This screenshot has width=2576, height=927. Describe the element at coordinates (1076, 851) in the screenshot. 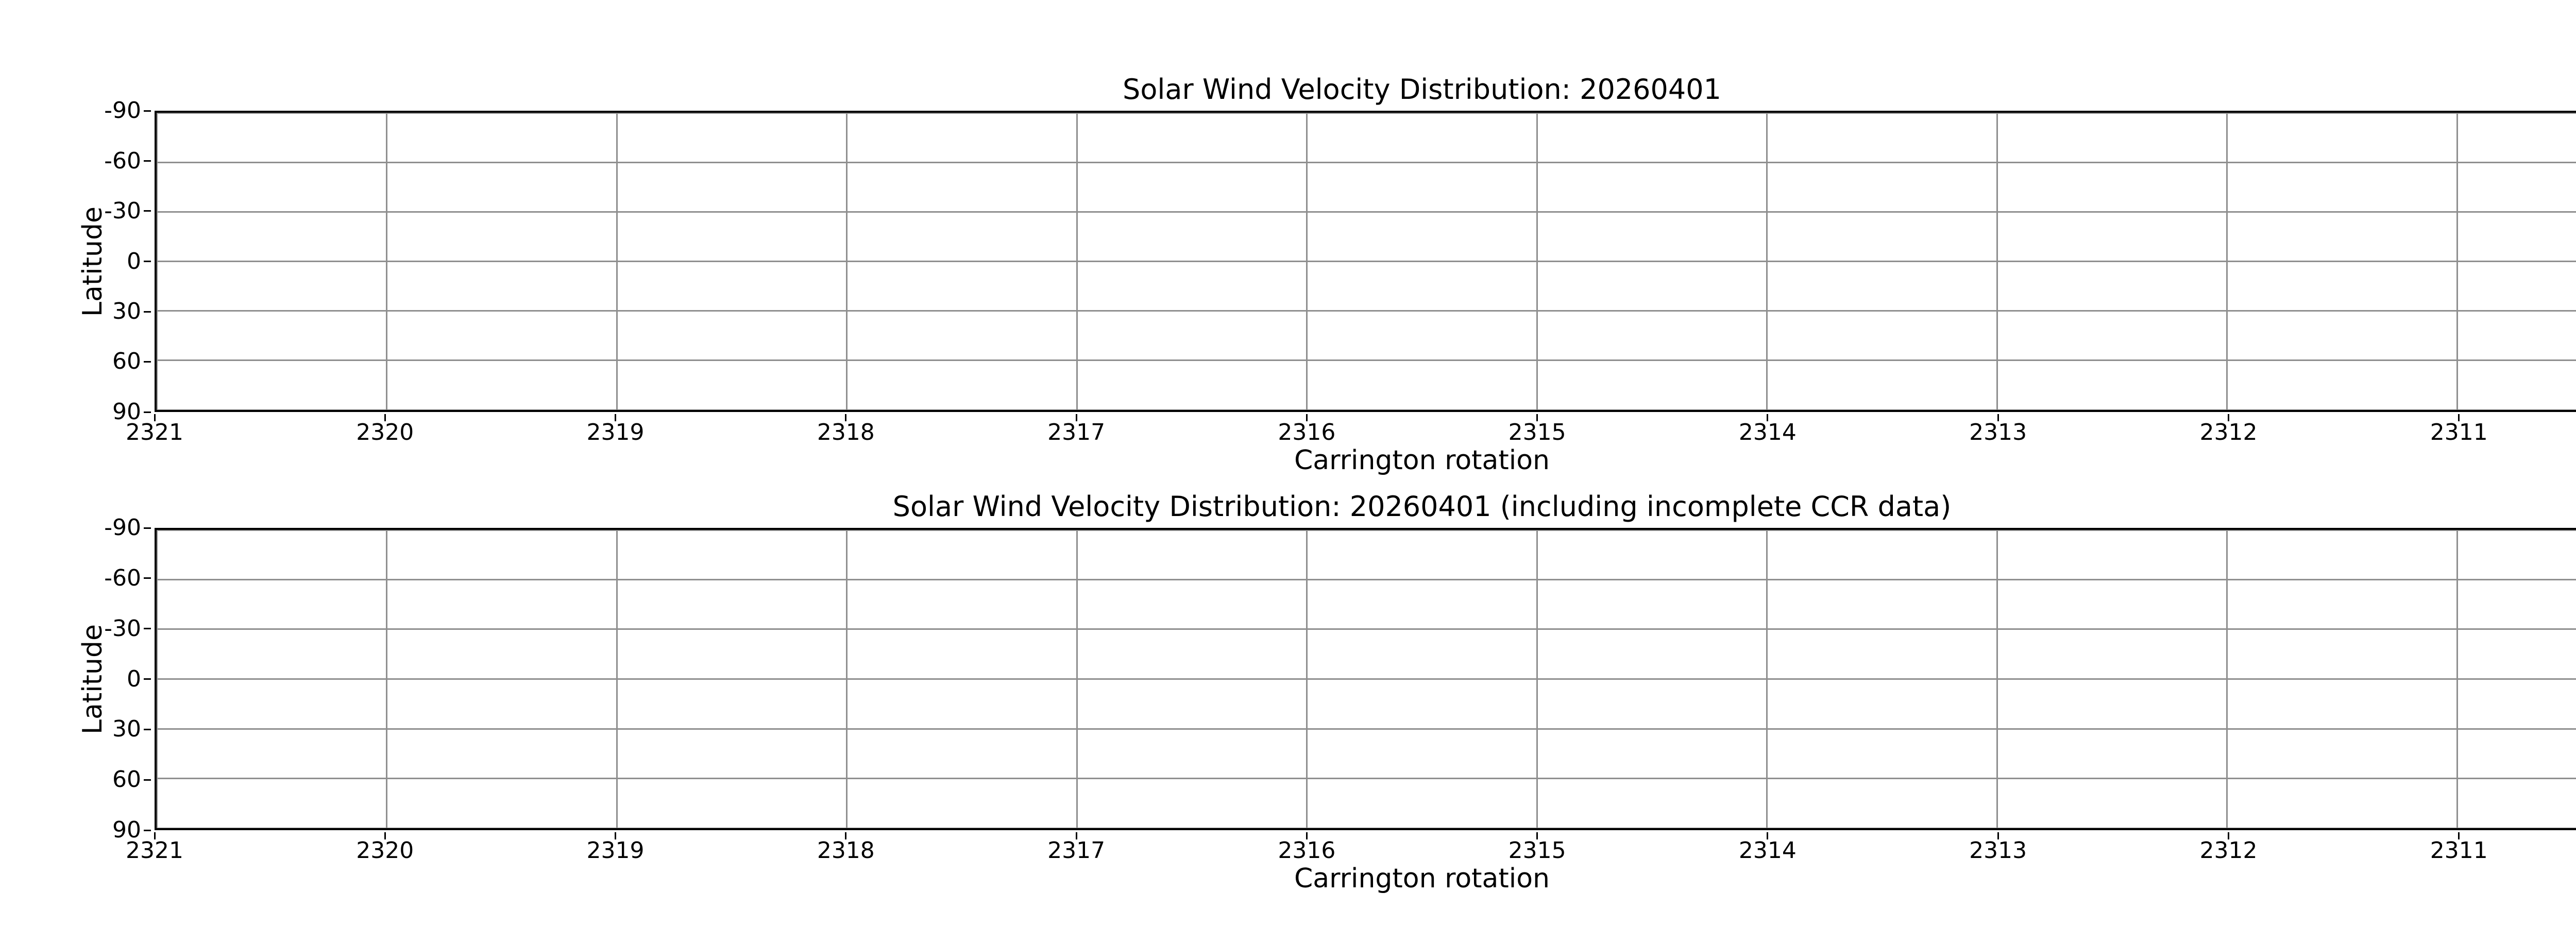

I see `x-tick-label: 2317` at that location.